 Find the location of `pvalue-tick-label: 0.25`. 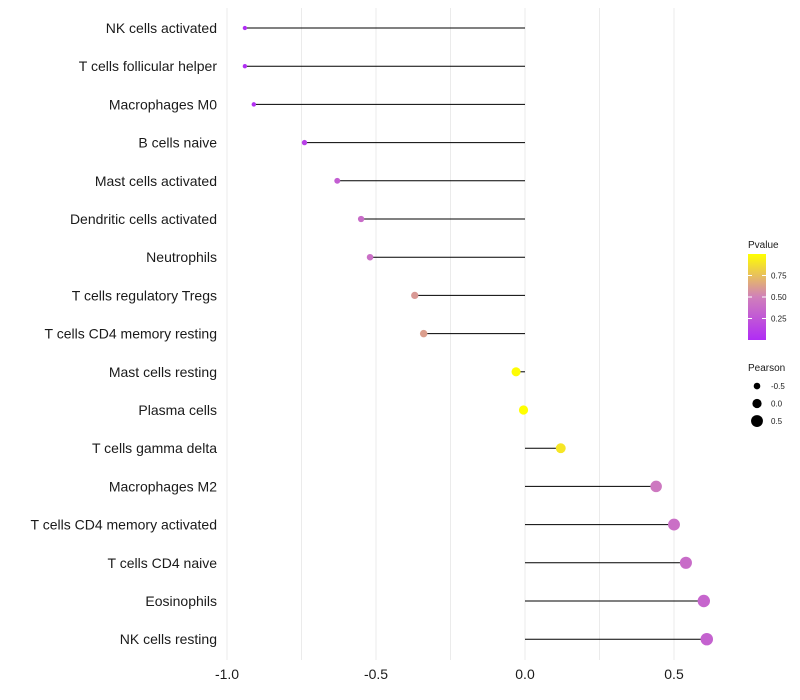

pvalue-tick-label: 0.25 is located at coordinates (779, 319).